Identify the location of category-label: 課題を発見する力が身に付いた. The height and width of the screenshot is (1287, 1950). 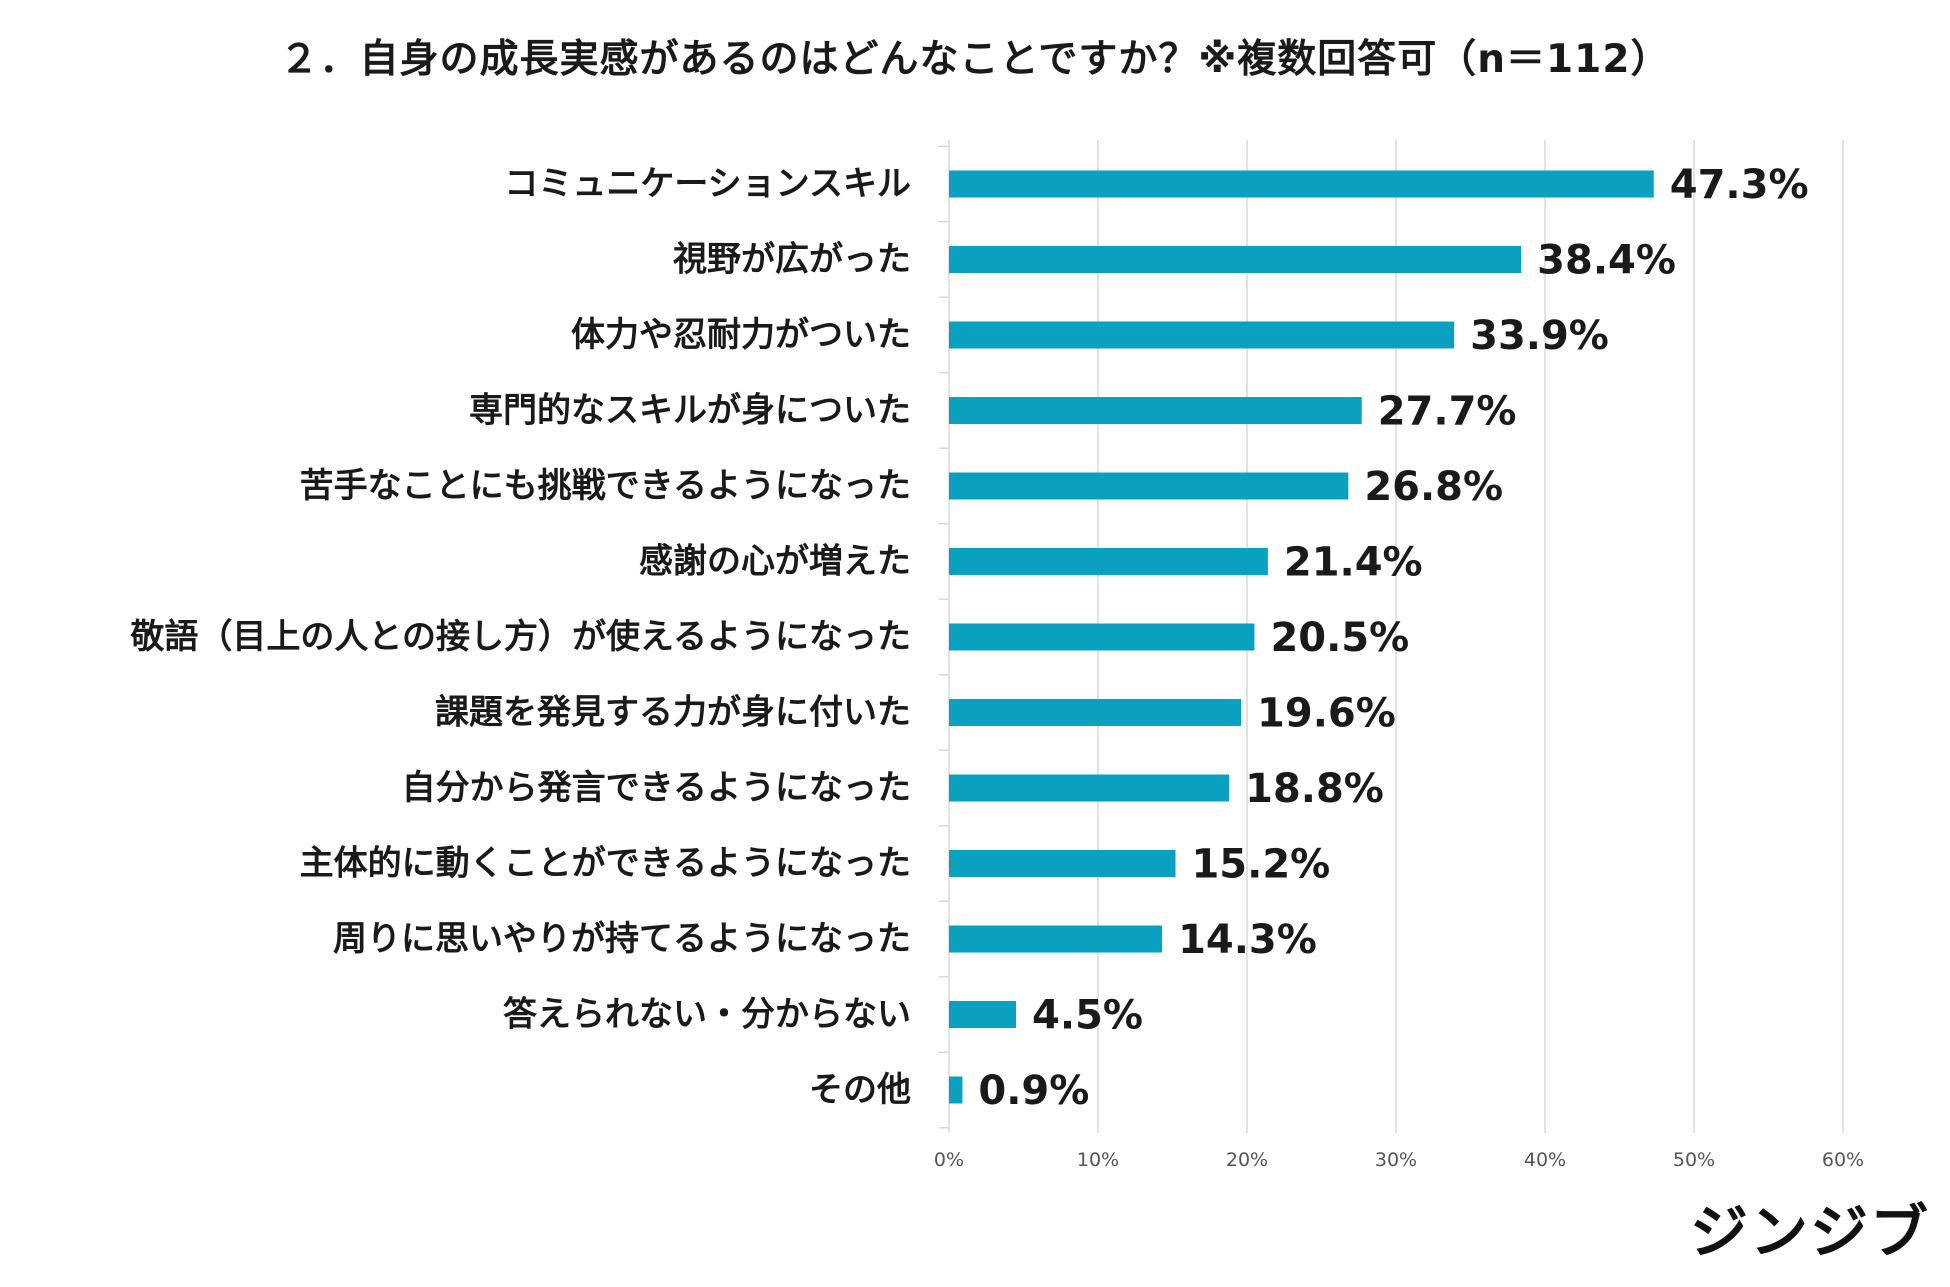
(673, 713).